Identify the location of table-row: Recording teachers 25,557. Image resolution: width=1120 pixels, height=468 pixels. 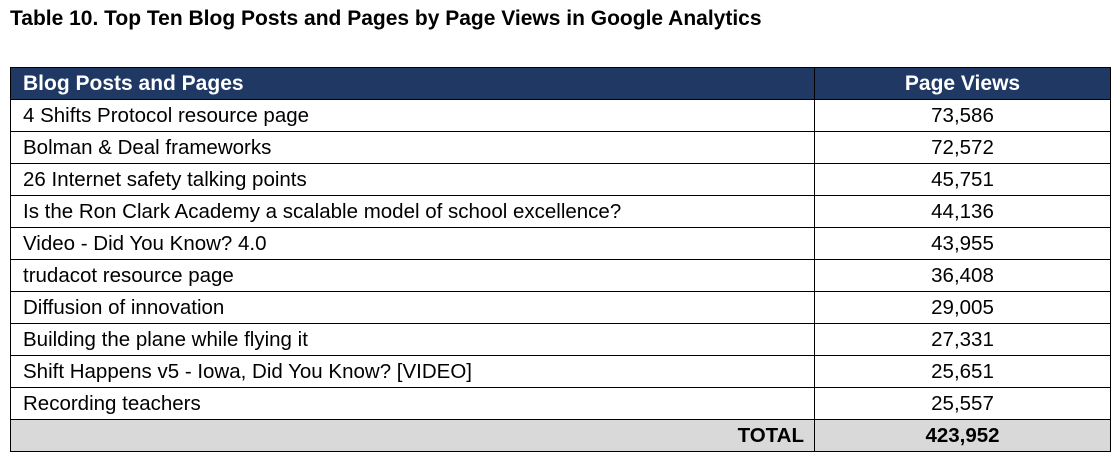
(560, 403).